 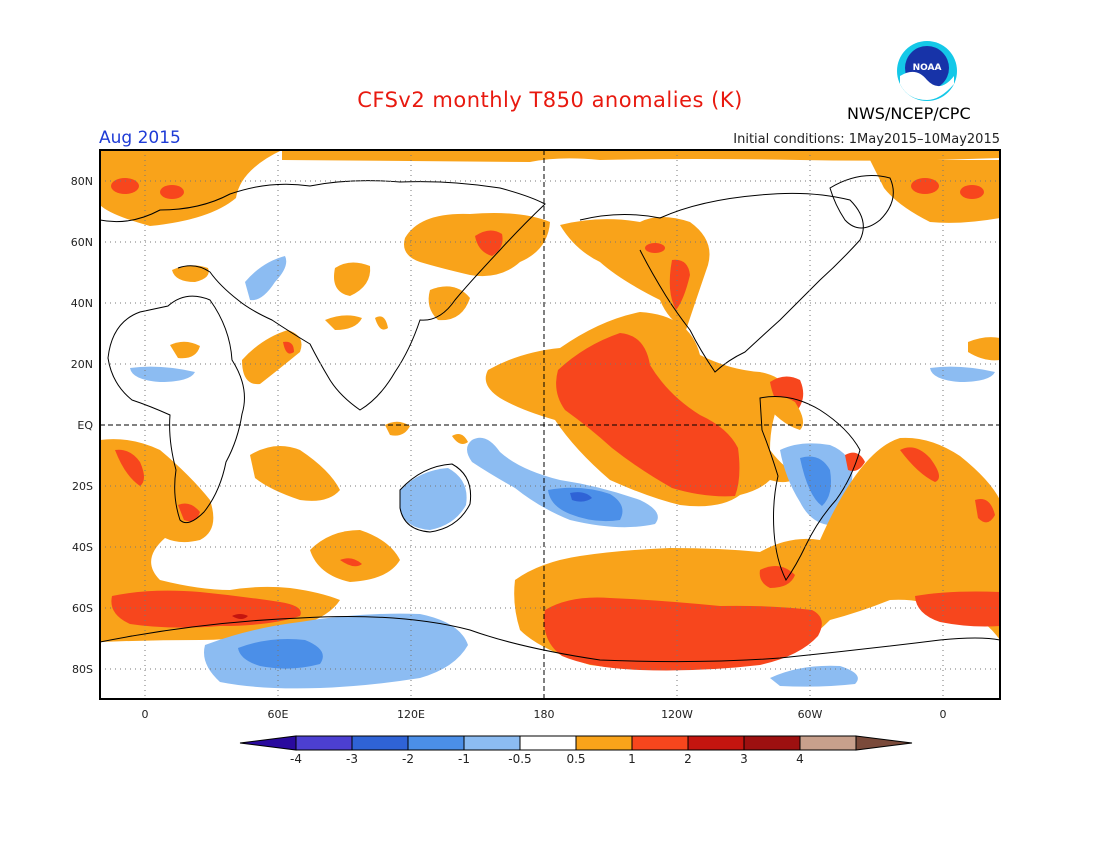 What do you see at coordinates (632, 759) in the screenshot?
I see `colorbar-tick-label: 1` at bounding box center [632, 759].